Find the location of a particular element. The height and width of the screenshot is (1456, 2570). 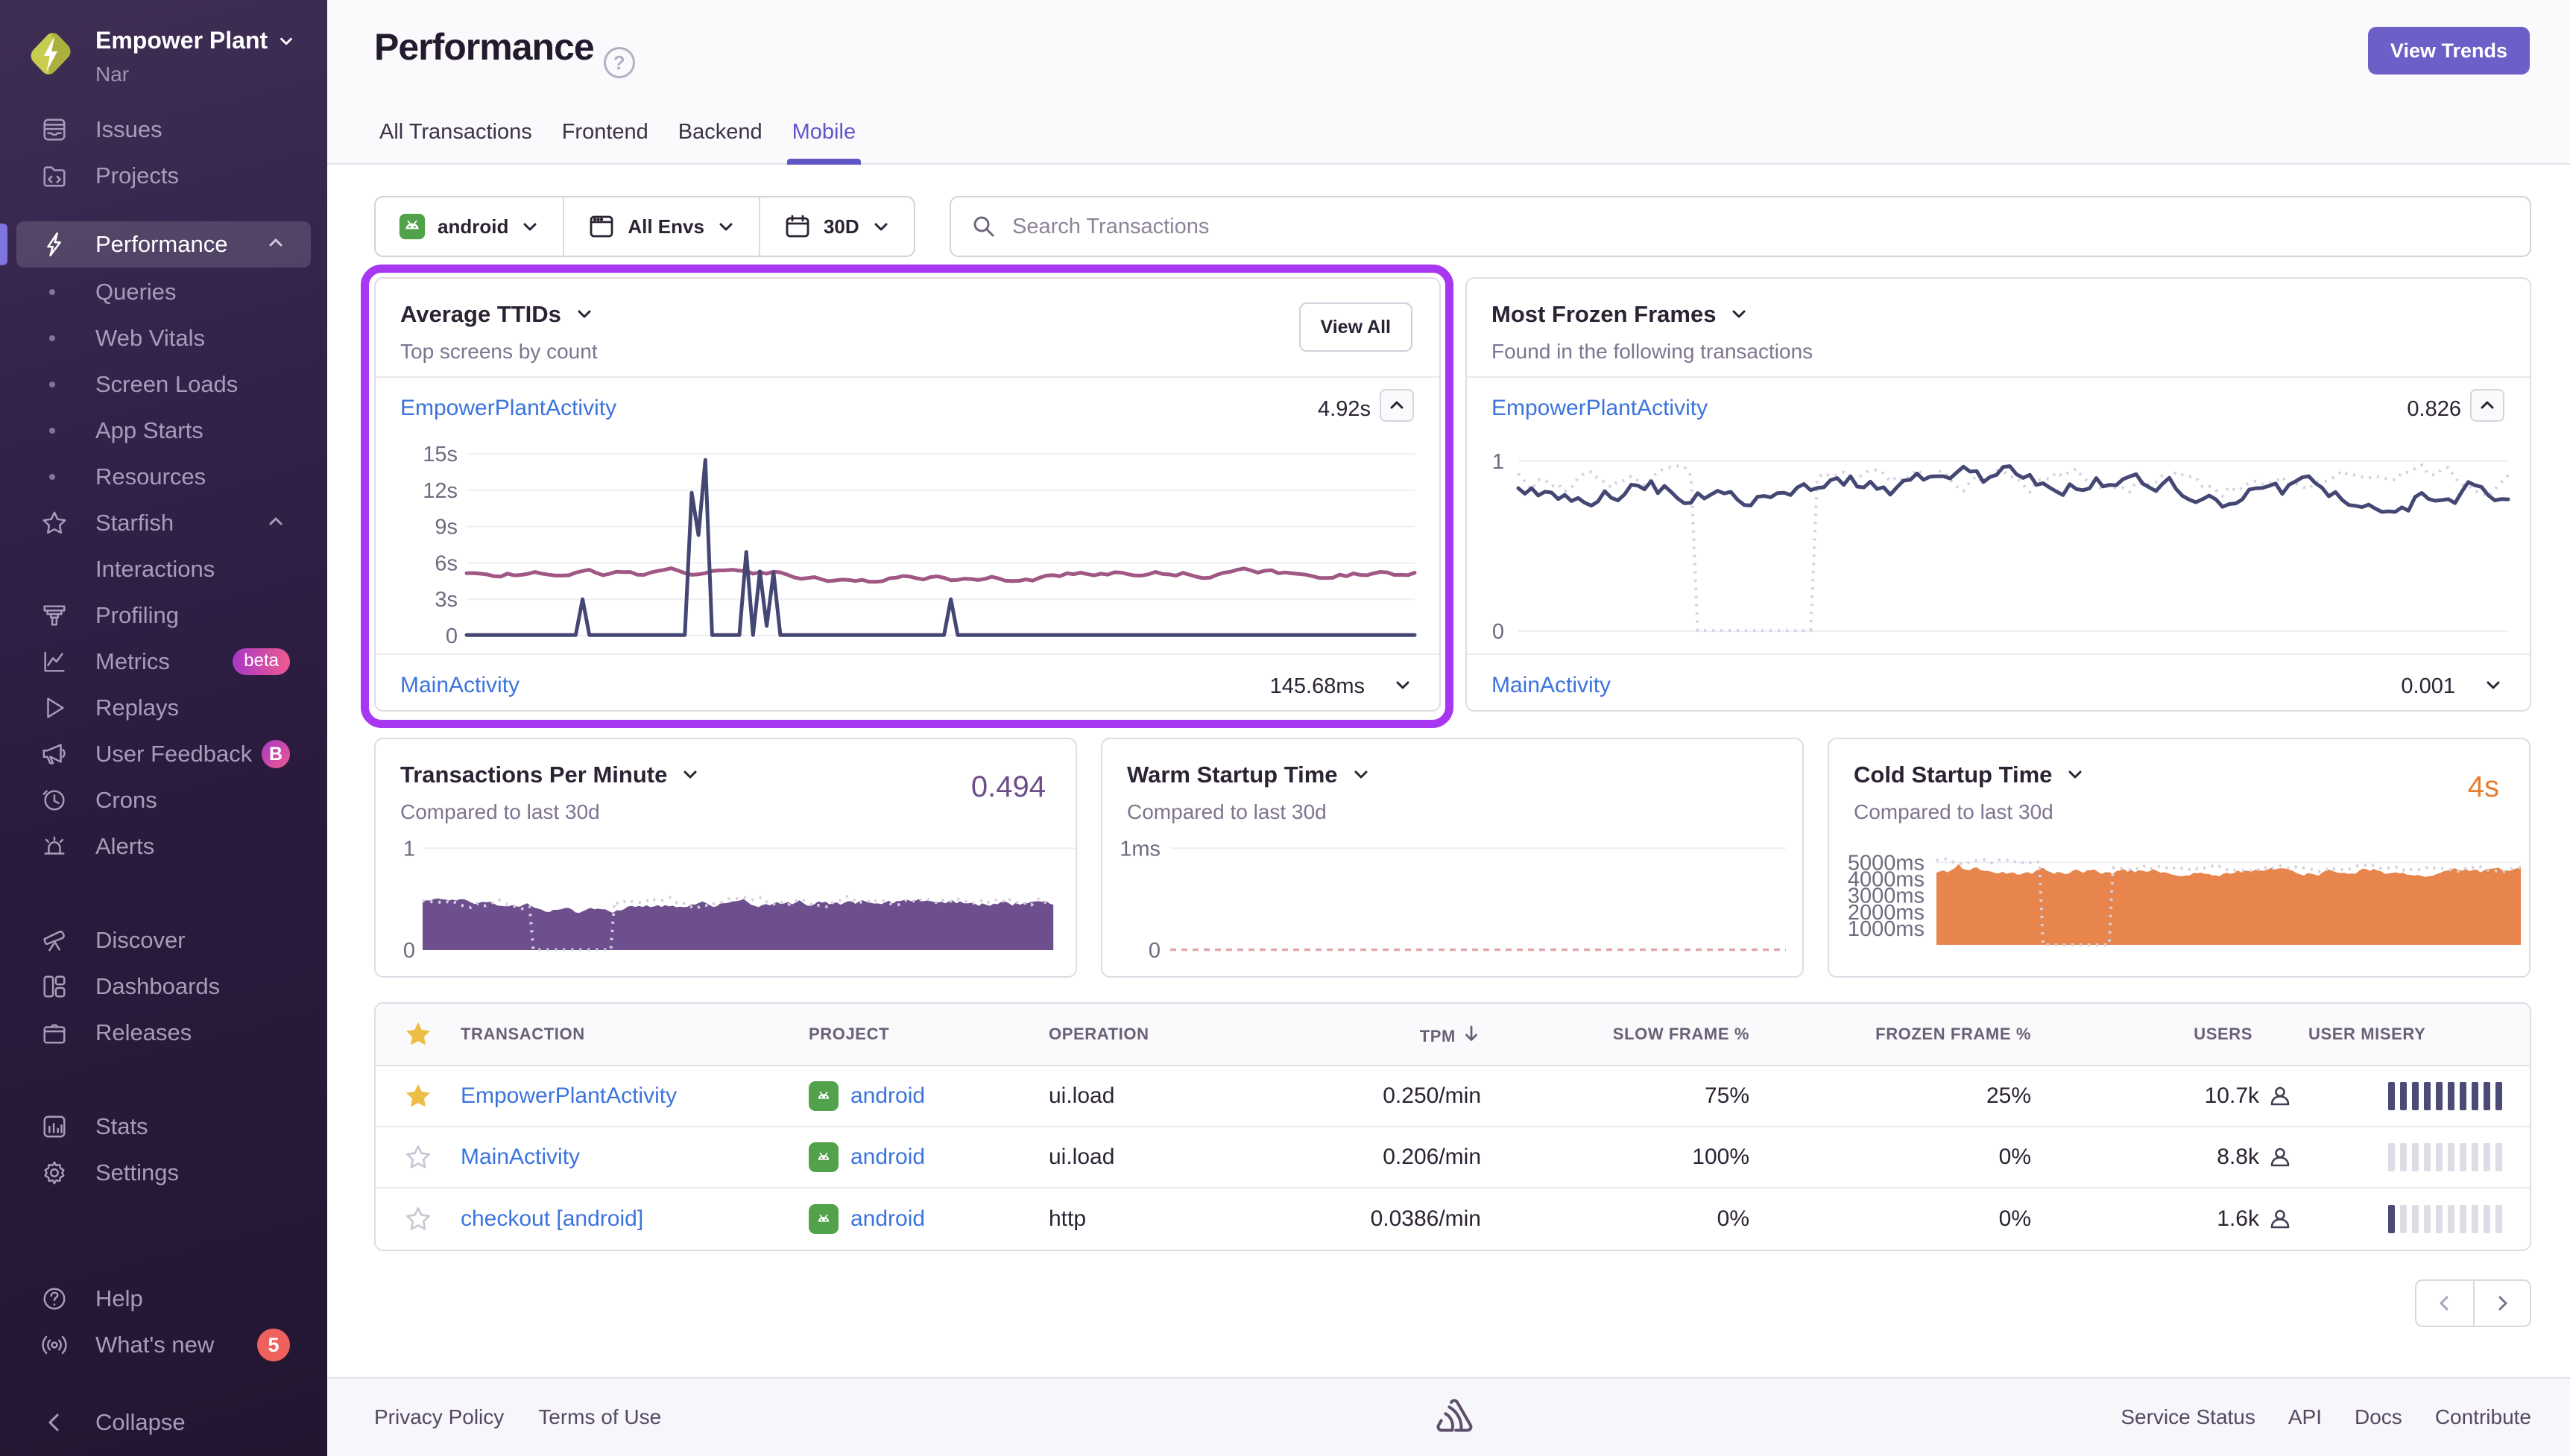

star-column-header-icon is located at coordinates (418, 1034).